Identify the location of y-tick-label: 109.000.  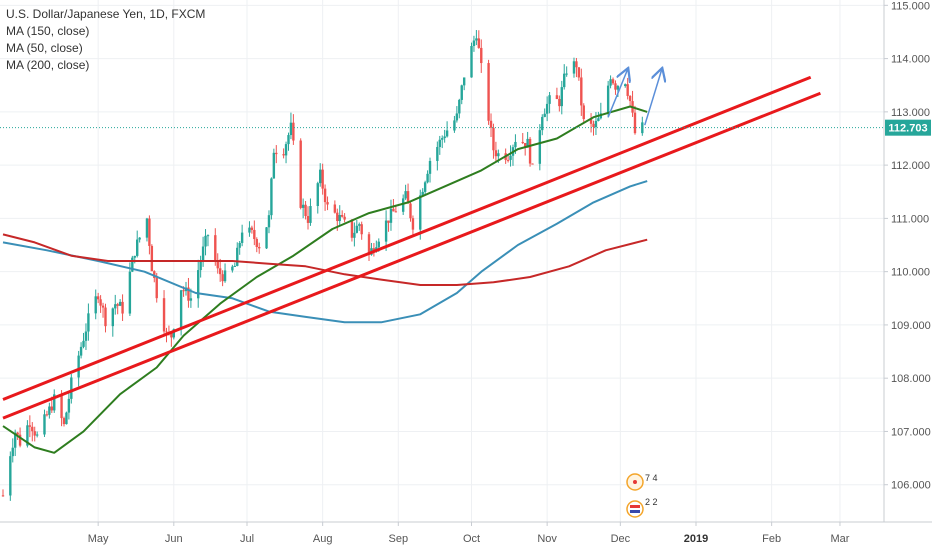
(911, 326).